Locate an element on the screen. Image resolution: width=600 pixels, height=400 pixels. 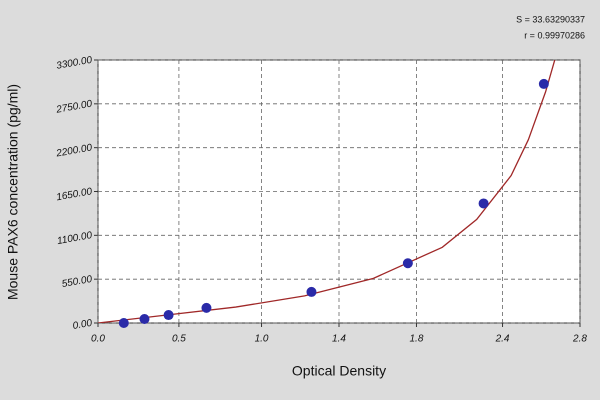
x-tick-label: 2.8 is located at coordinates (579, 339).